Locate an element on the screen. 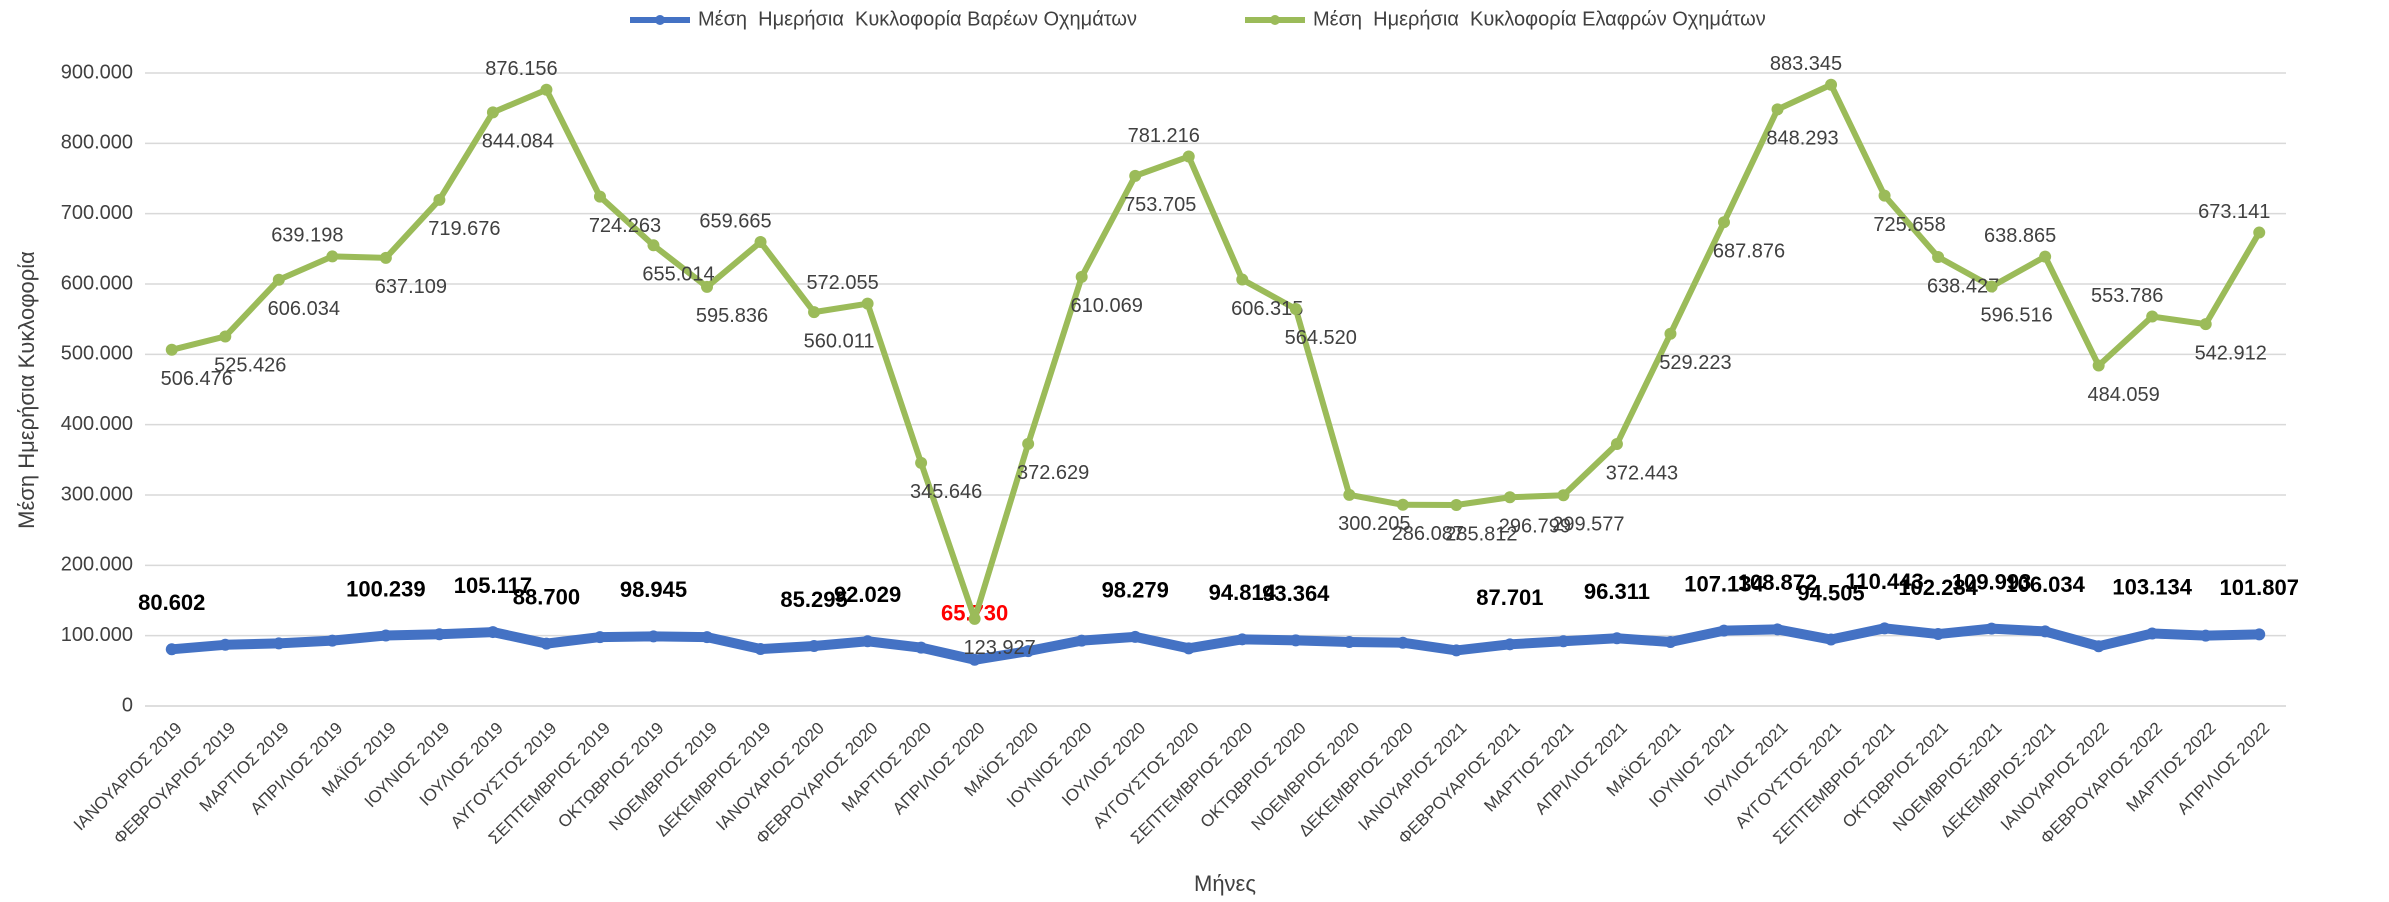 This screenshot has height=902, width=2389. data-label: 564.520 is located at coordinates (1321, 338).